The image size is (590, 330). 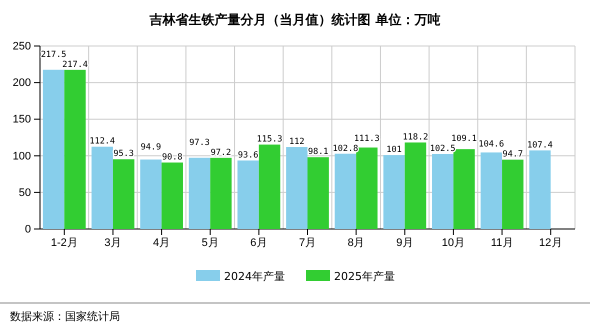 I want to click on x-tick-label: 3月, so click(x=113, y=242).